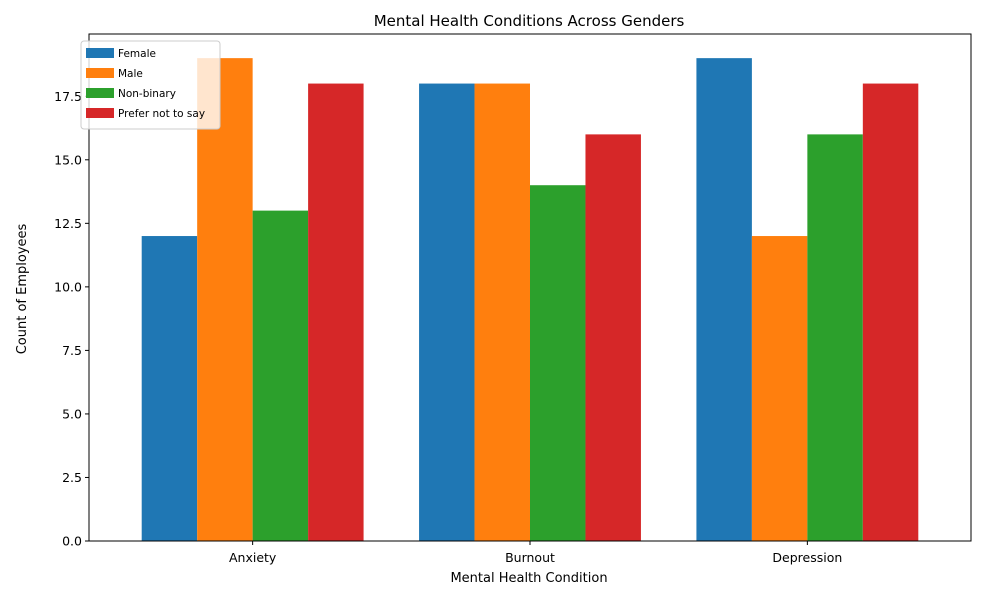  I want to click on y-tick-label: 15.0, so click(68, 159).